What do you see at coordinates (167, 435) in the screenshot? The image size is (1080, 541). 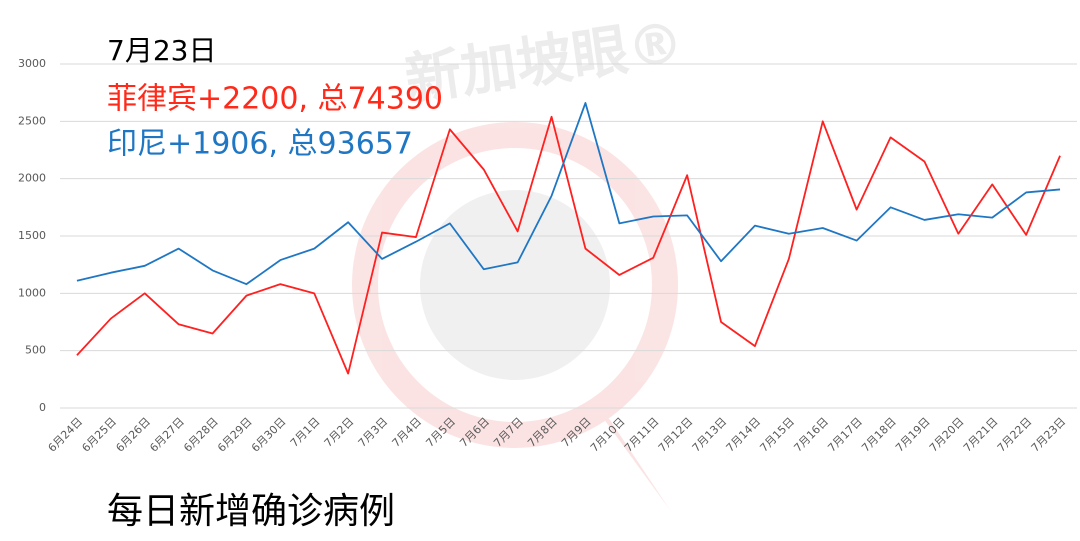 I see `x-tick-label: 6月27日` at bounding box center [167, 435].